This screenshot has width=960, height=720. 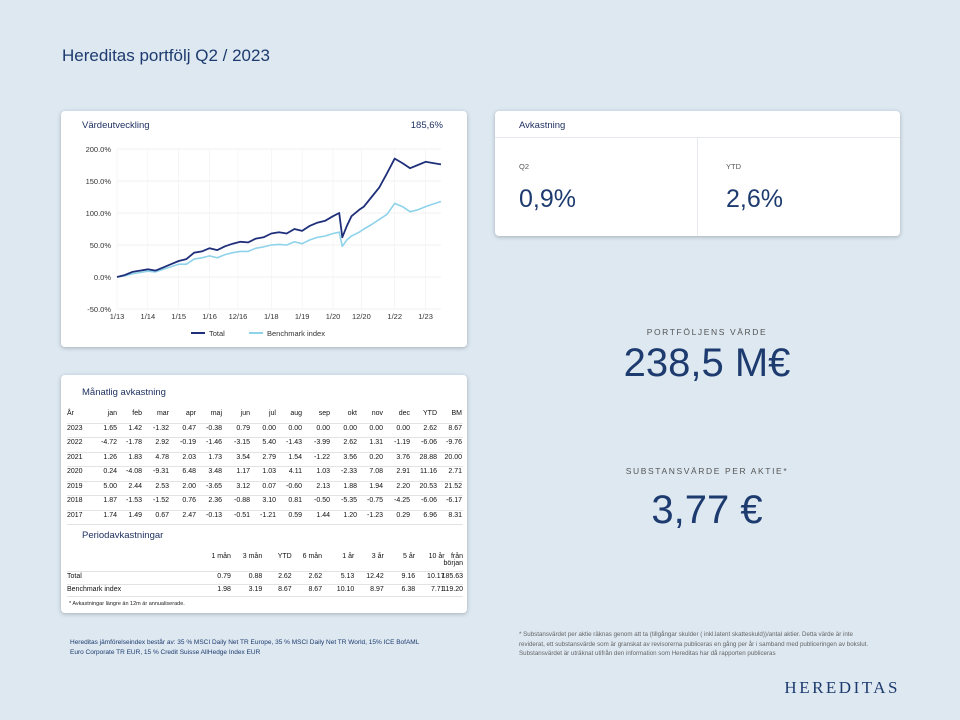 I want to click on table-cell: 20.53, so click(x=428, y=486).